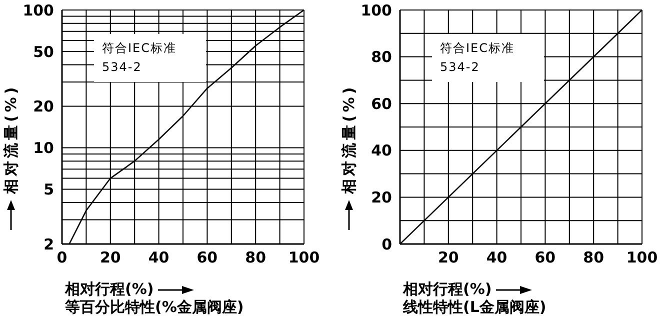 The height and width of the screenshot is (325, 669). Describe the element at coordinates (381, 151) in the screenshot. I see `y-tick-label: 40` at that location.